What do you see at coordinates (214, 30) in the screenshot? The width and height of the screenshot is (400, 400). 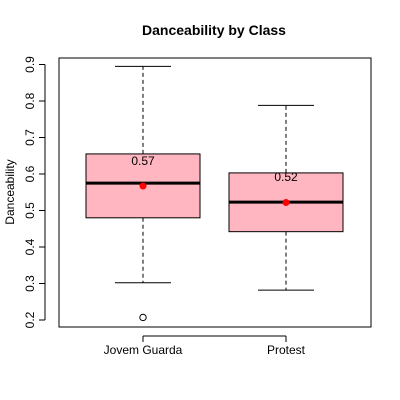 I see `chart-title: Danceability by Class` at bounding box center [214, 30].